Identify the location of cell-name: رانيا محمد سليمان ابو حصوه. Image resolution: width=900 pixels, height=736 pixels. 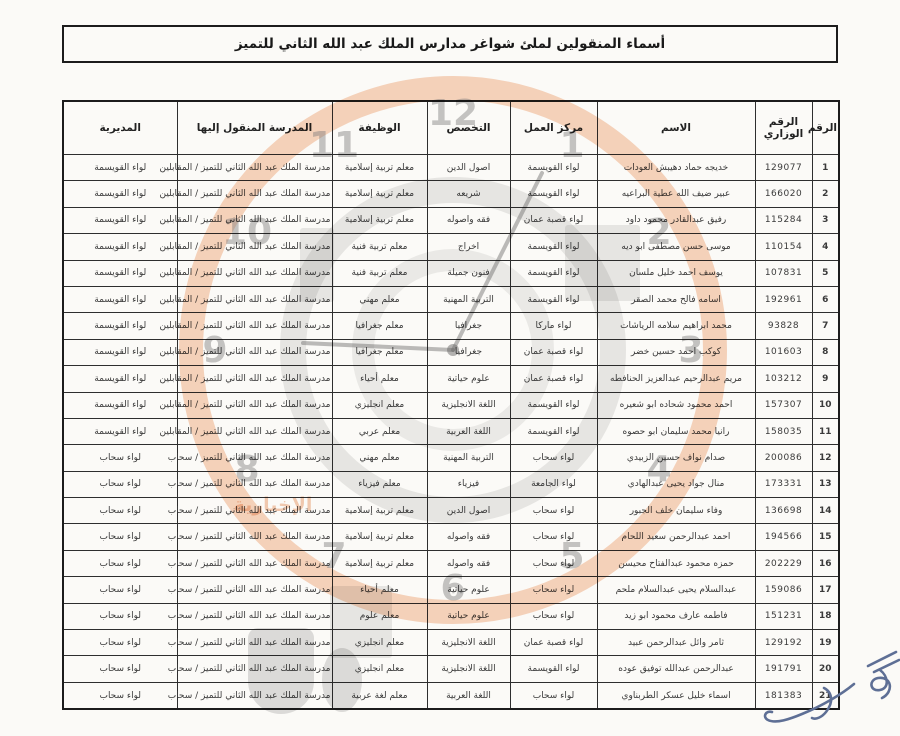
(676, 431).